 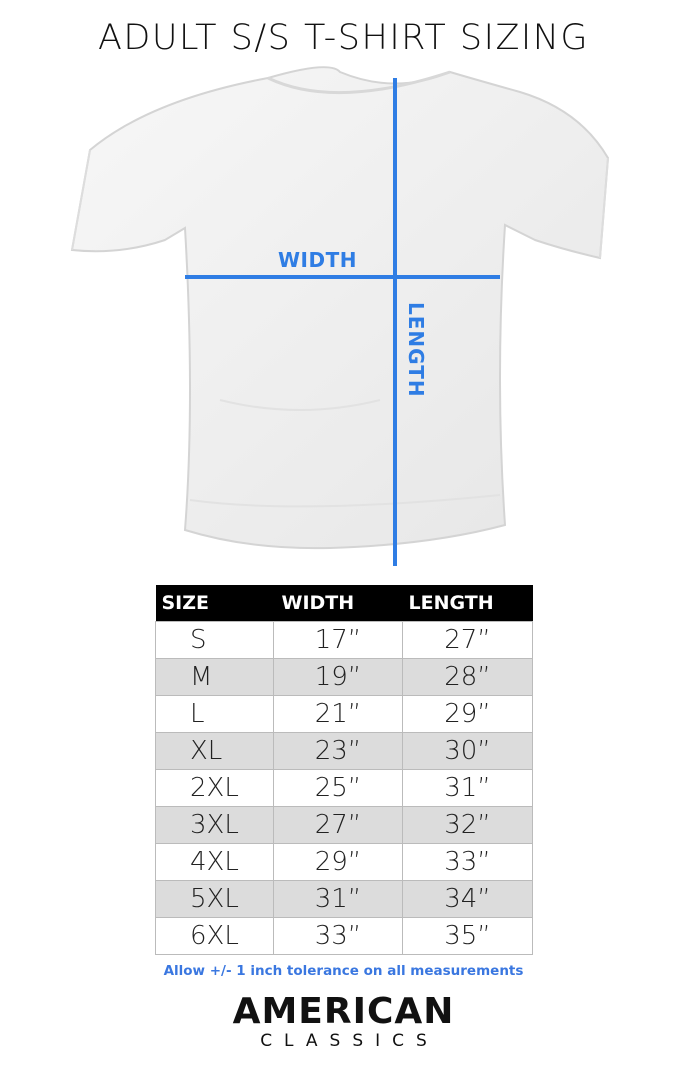 I want to click on cell-size: 3XL, so click(x=214, y=825).